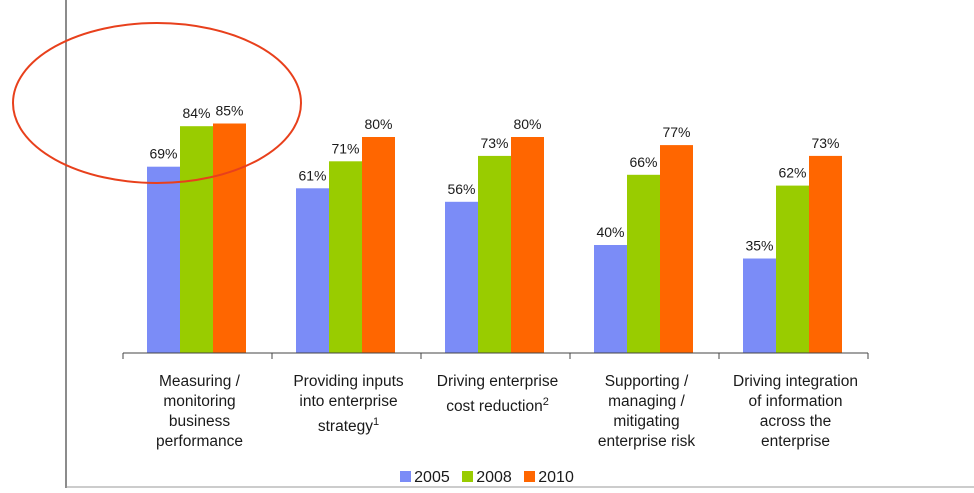 The width and height of the screenshot is (974, 493). What do you see at coordinates (498, 394) in the screenshot?
I see `category-label-3: Driving enterprise cost reduction2` at bounding box center [498, 394].